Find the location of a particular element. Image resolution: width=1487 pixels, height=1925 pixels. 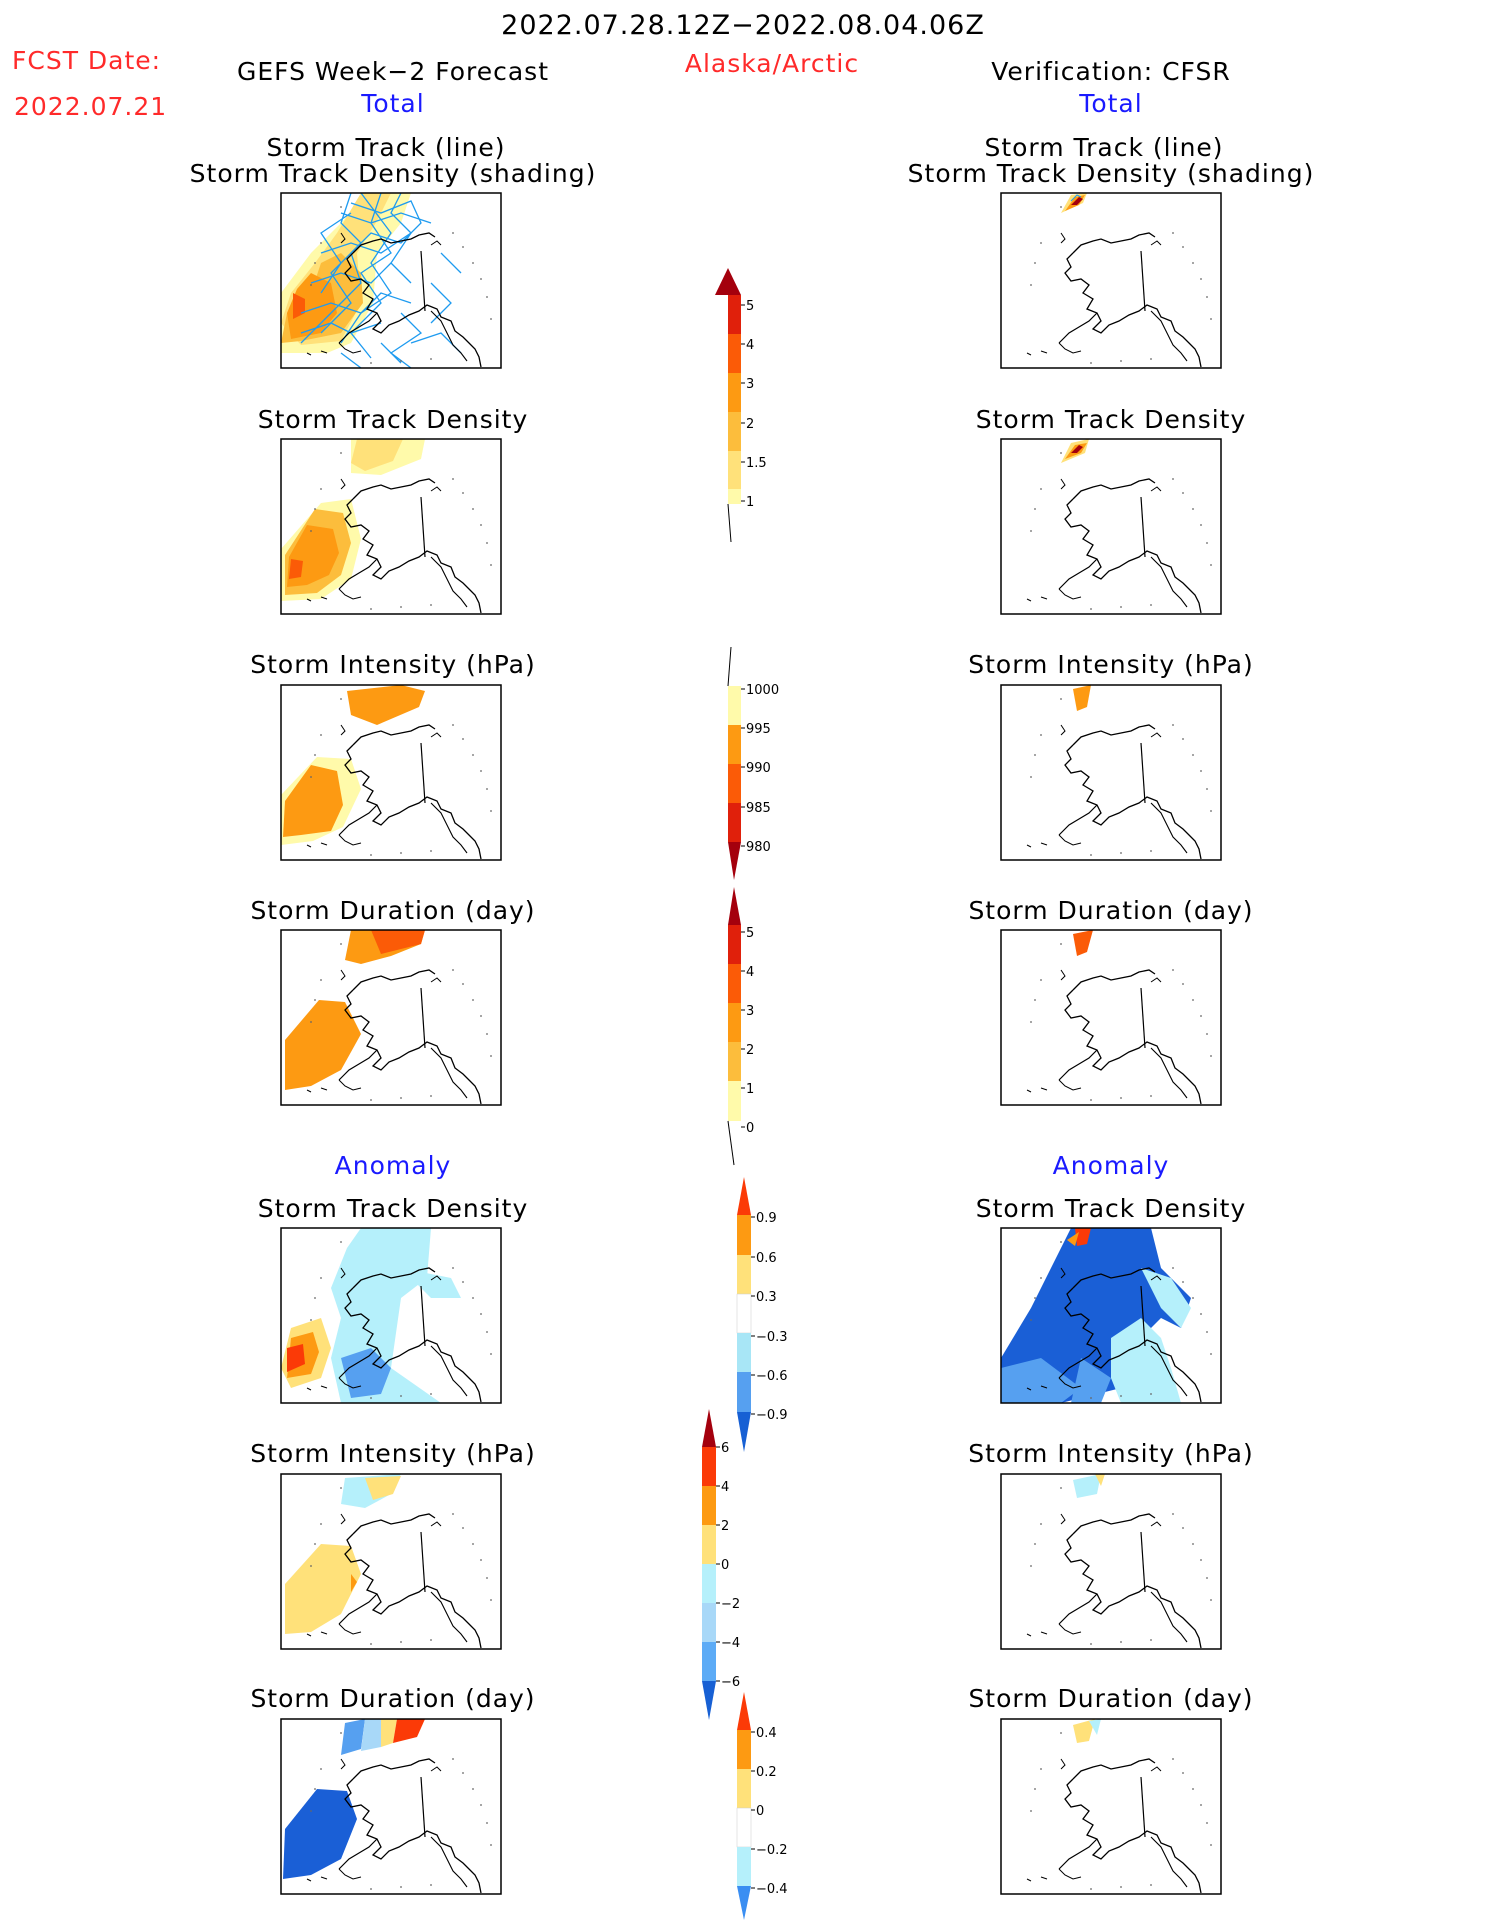

colorbar-track-density: 5 4 3 2 1.5 1 is located at coordinates (741, 405).